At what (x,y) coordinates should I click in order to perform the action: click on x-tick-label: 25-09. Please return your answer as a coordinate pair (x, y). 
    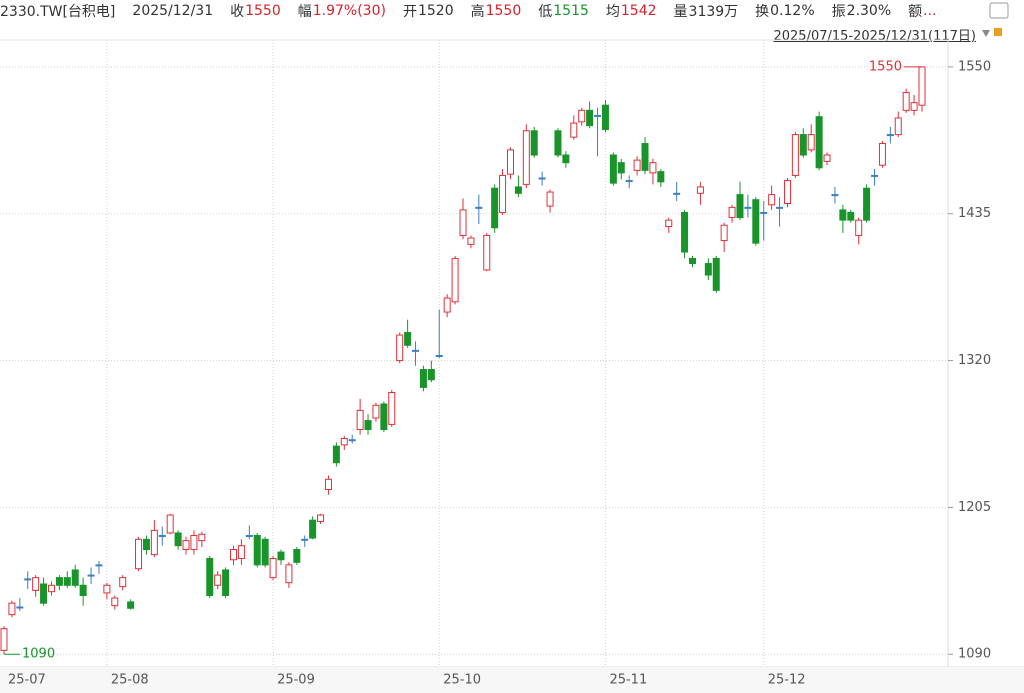
    Looking at the image, I should click on (296, 680).